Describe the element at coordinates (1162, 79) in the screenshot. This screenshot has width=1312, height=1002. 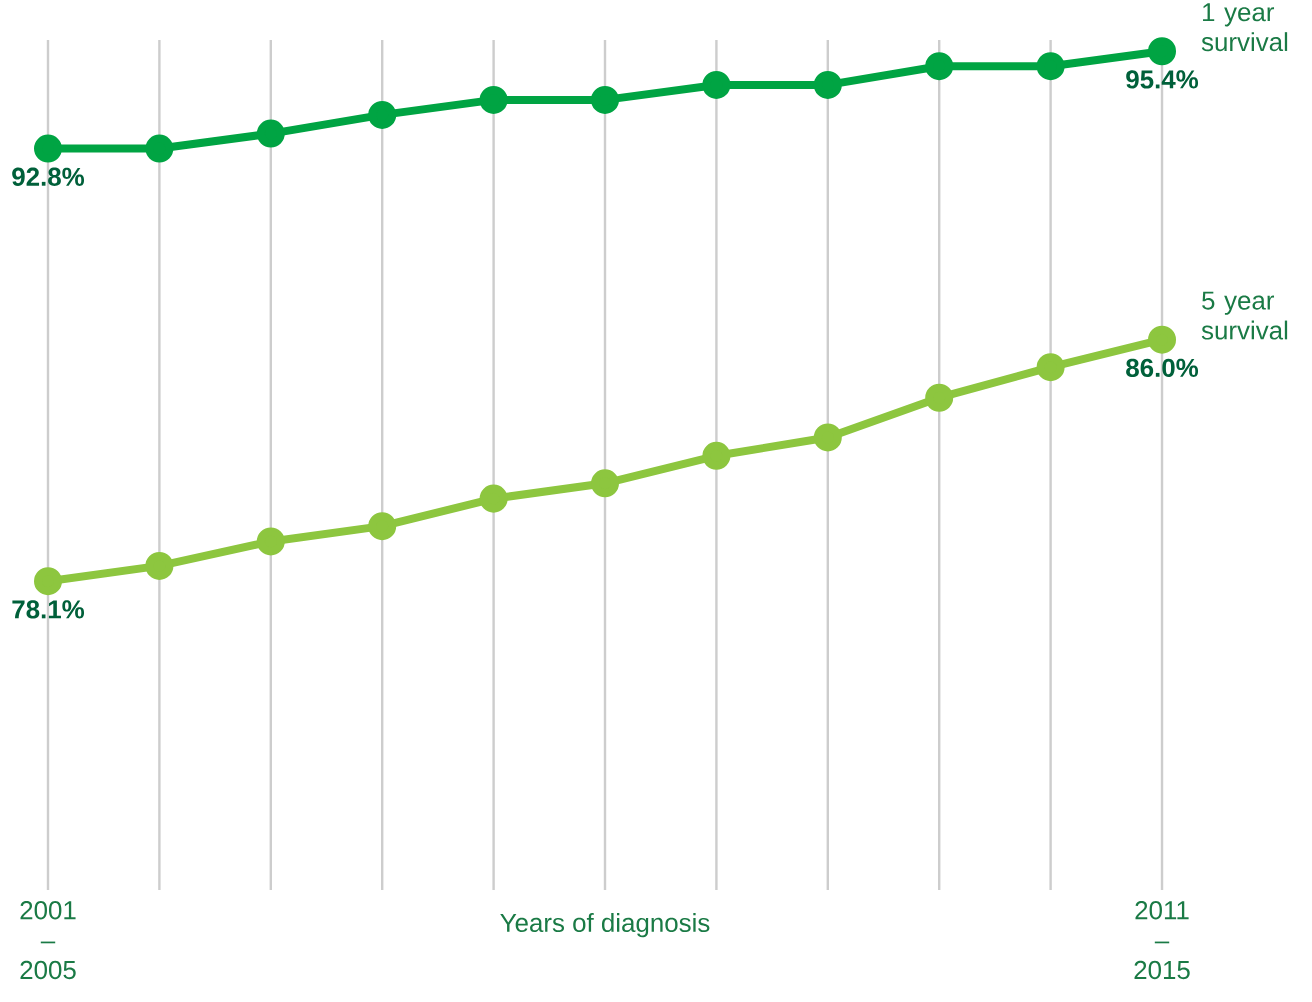
I see `data-label: 95.4%` at that location.